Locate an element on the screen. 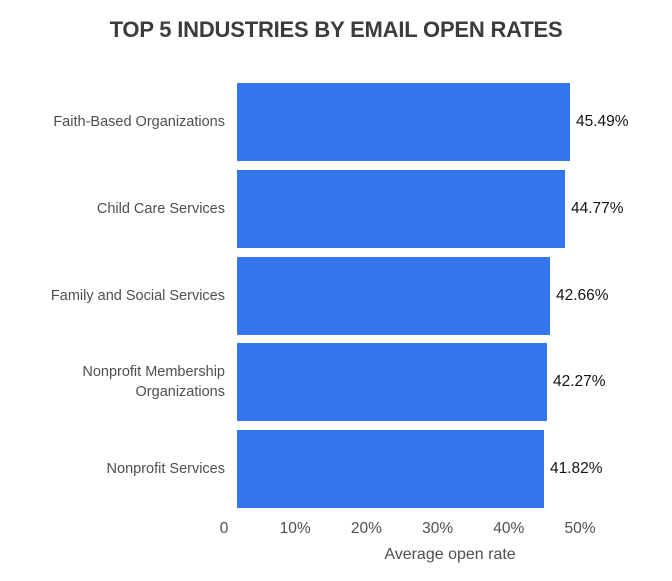  x-axis-tick-label: 50% is located at coordinates (580, 528).